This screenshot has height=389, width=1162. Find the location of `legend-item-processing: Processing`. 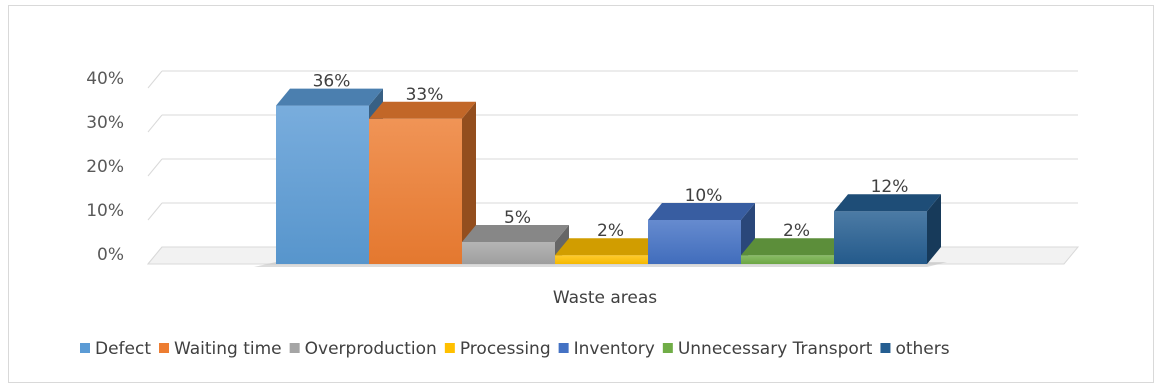

legend-item-processing: Processing is located at coordinates (497, 349).